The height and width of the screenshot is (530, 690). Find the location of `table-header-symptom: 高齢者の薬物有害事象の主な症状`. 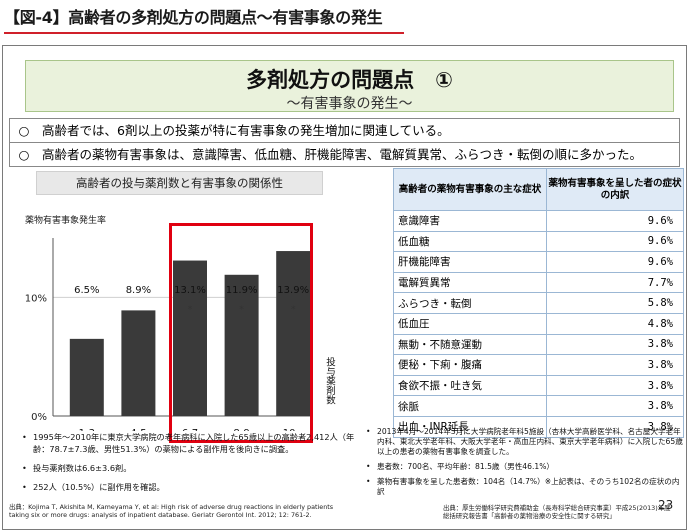

table-header-symptom: 高齢者の薬物有害事象の主な症状 is located at coordinates (470, 189).